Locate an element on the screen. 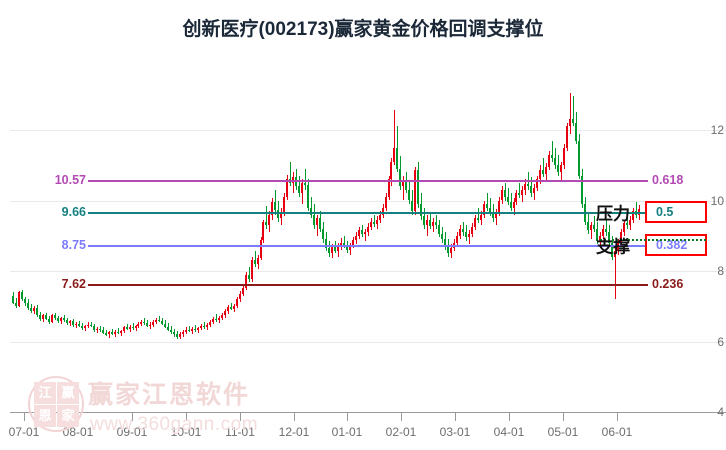 The width and height of the screenshot is (726, 450). x-axis-label-05-01: 05-01 is located at coordinates (563, 432).